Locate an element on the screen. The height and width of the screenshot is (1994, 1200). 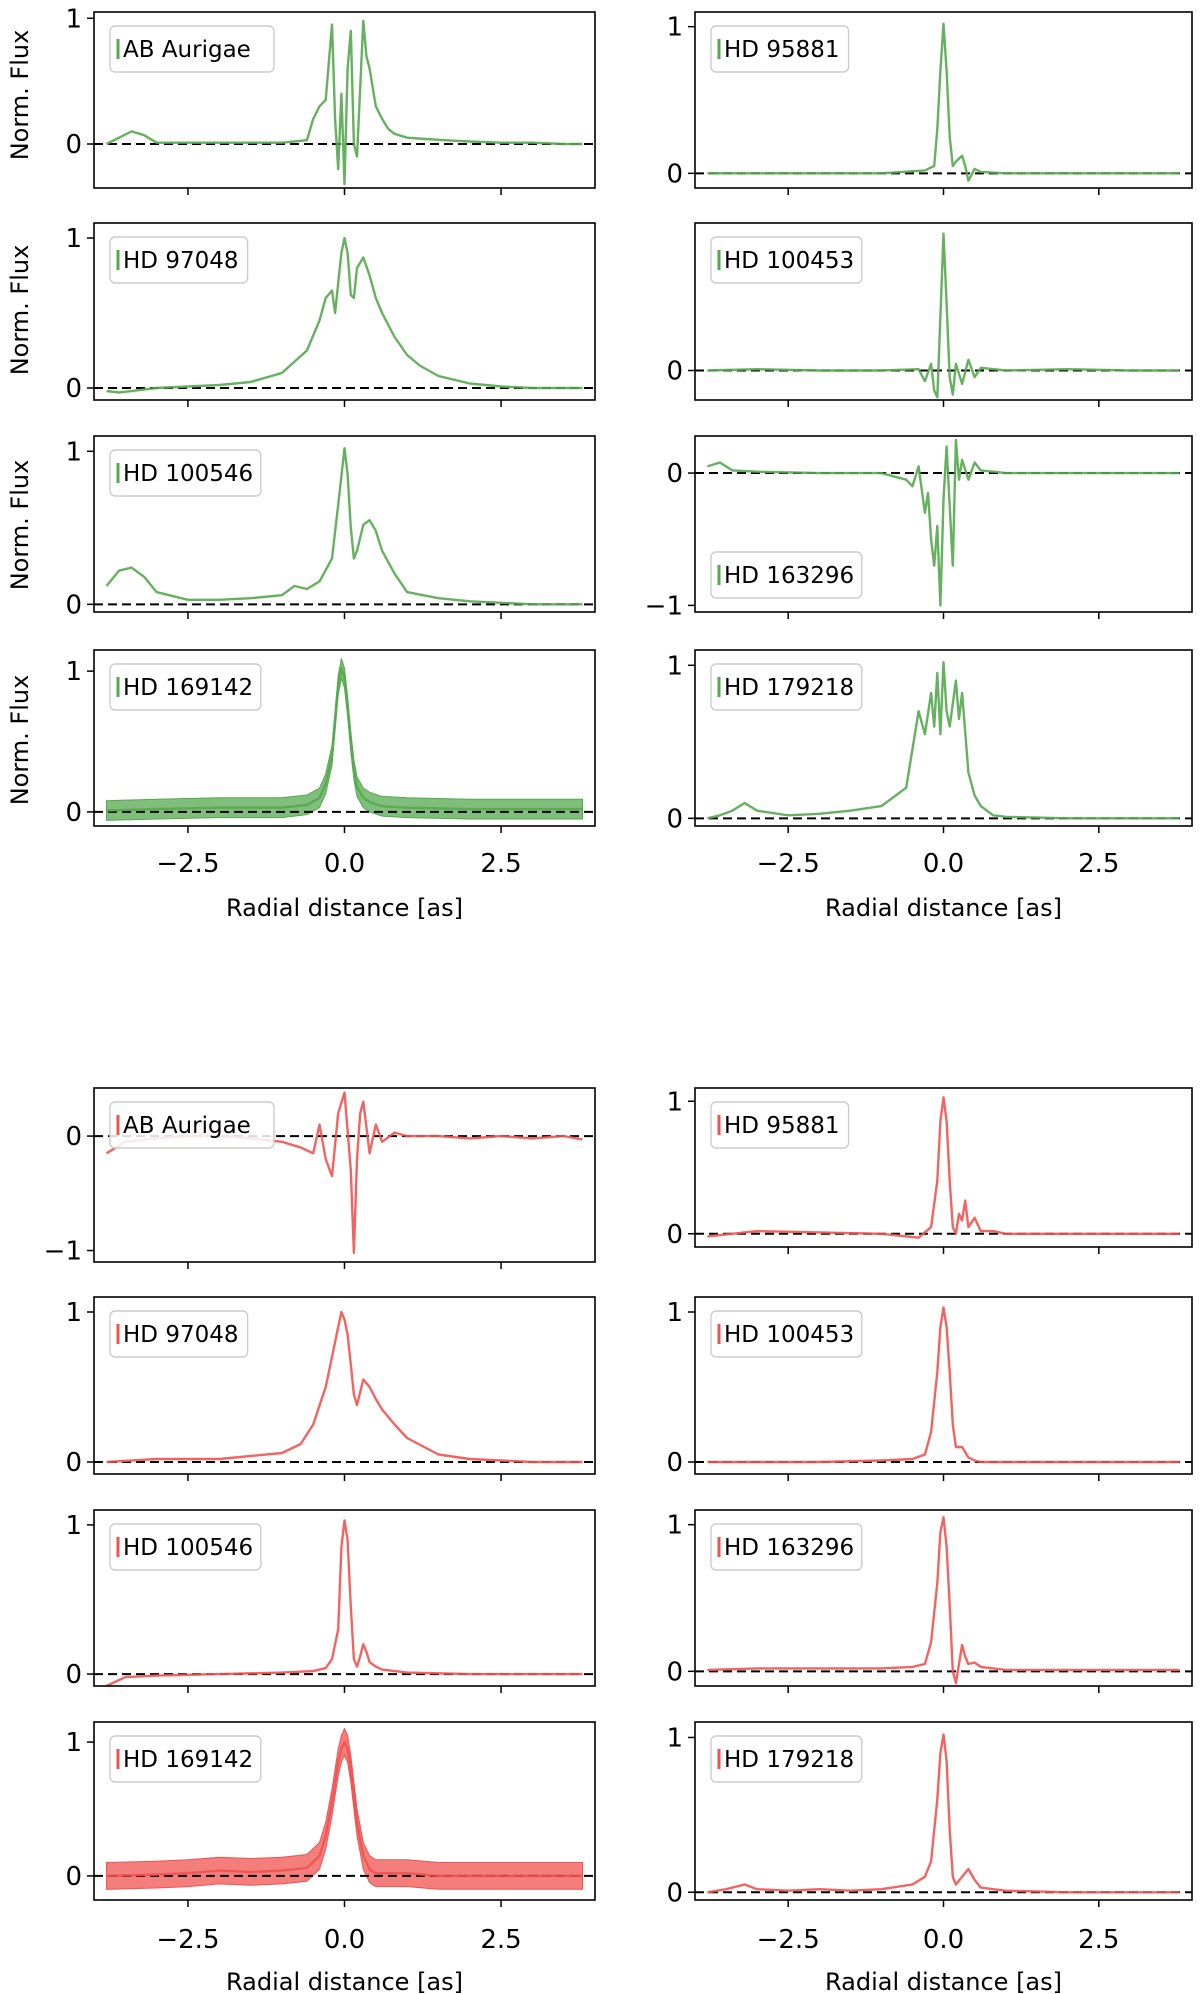
top-panel-hd-97048-left: 0 1 HD 97048 is located at coordinates (330, 314).